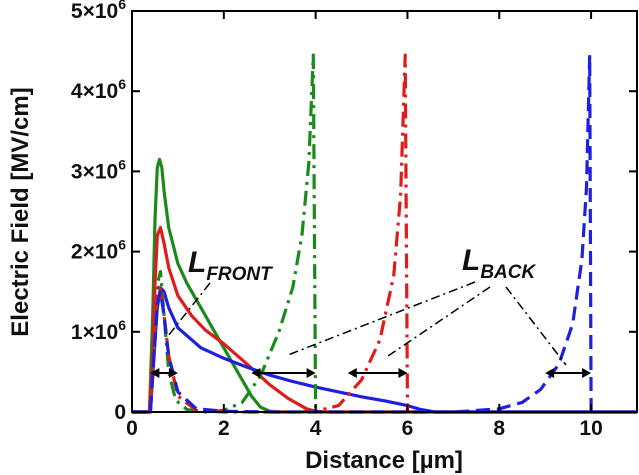 Image resolution: width=639 pixels, height=475 pixels. I want to click on l-front-annotation: LFRONT, so click(230, 265).